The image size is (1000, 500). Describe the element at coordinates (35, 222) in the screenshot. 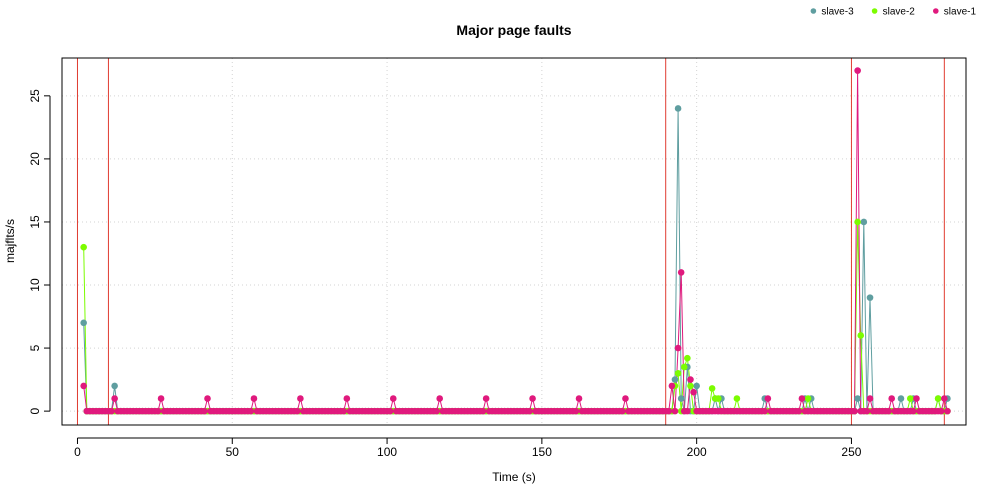

I see `y-tick-label: 15` at that location.